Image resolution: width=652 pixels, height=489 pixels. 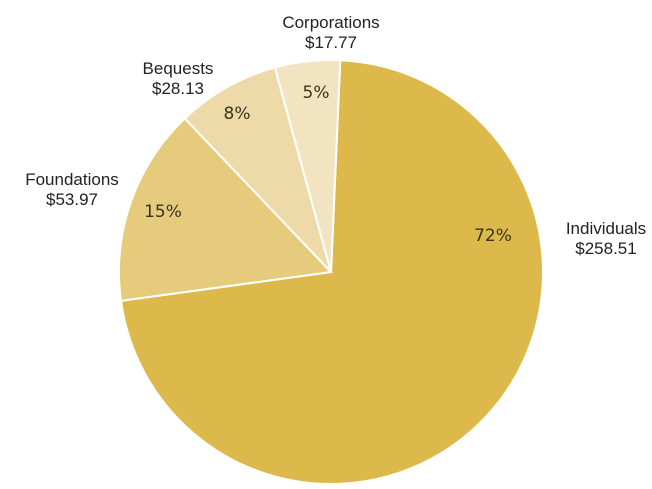 I want to click on category-label-bequests: Bequests, so click(x=178, y=68).